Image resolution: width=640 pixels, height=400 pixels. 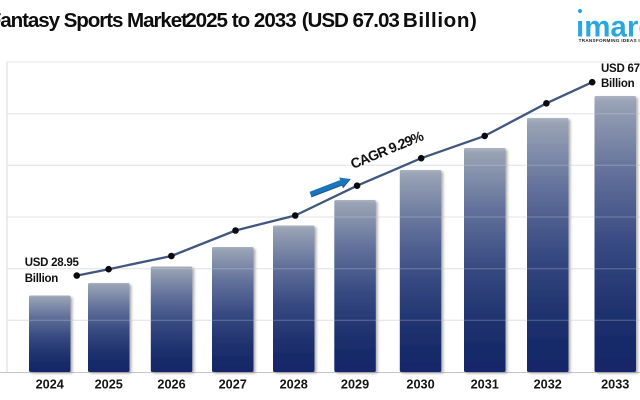 What do you see at coordinates (294, 384) in the screenshot?
I see `svg-text: 2028` at bounding box center [294, 384].